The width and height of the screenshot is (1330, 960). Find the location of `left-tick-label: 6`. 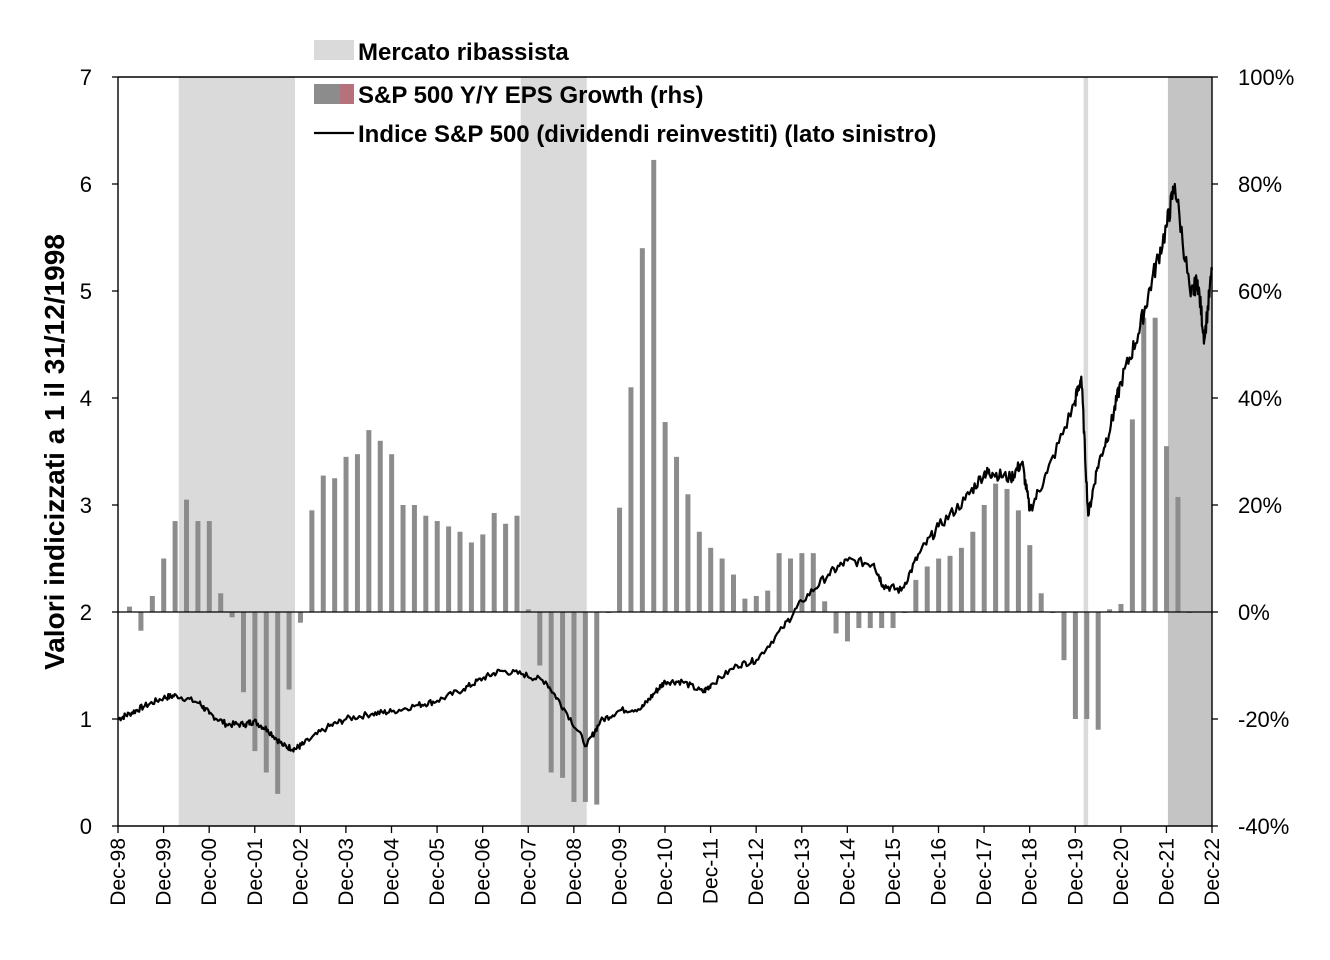

left-tick-label: 6 is located at coordinates (86, 184).